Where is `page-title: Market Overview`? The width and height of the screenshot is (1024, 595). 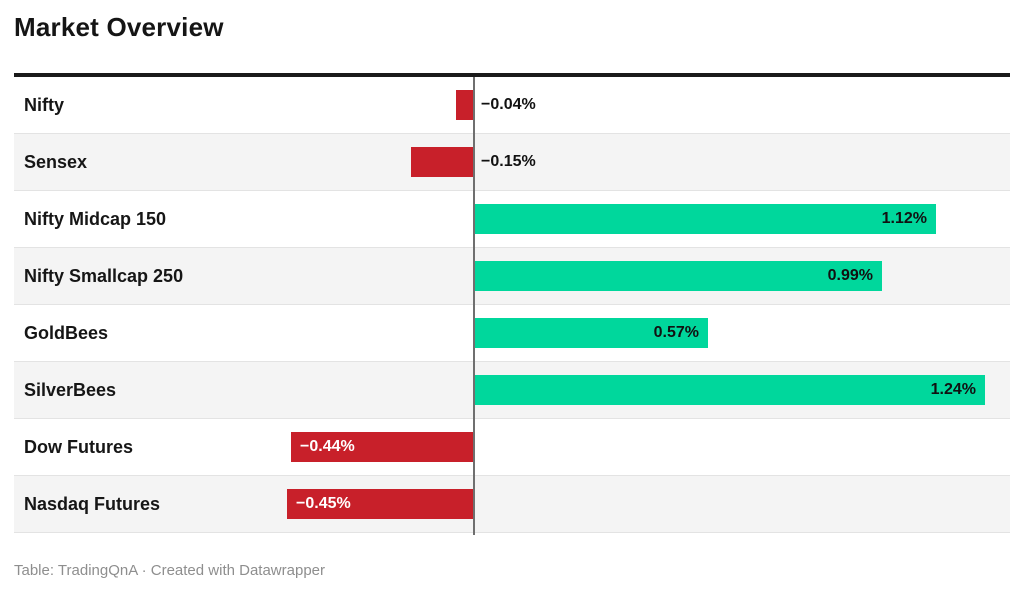
page-title: Market Overview is located at coordinates (119, 27).